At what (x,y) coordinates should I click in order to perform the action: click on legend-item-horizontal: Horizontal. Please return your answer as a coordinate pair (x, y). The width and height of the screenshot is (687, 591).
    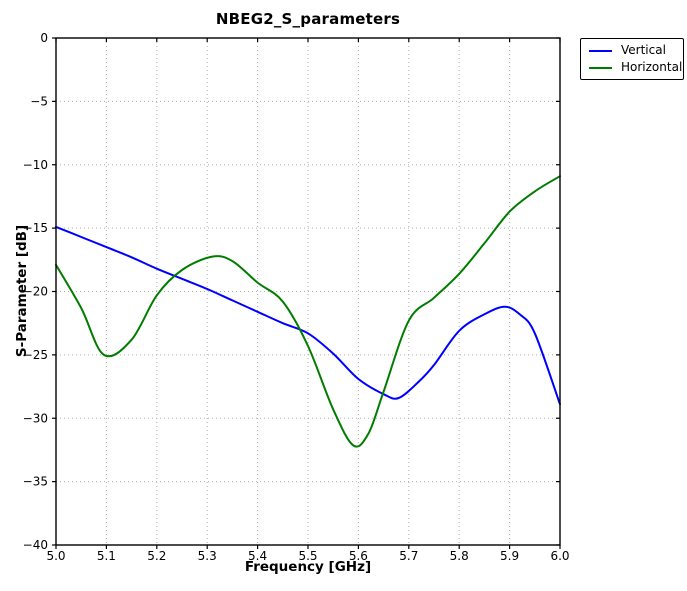
    Looking at the image, I should click on (635, 67).